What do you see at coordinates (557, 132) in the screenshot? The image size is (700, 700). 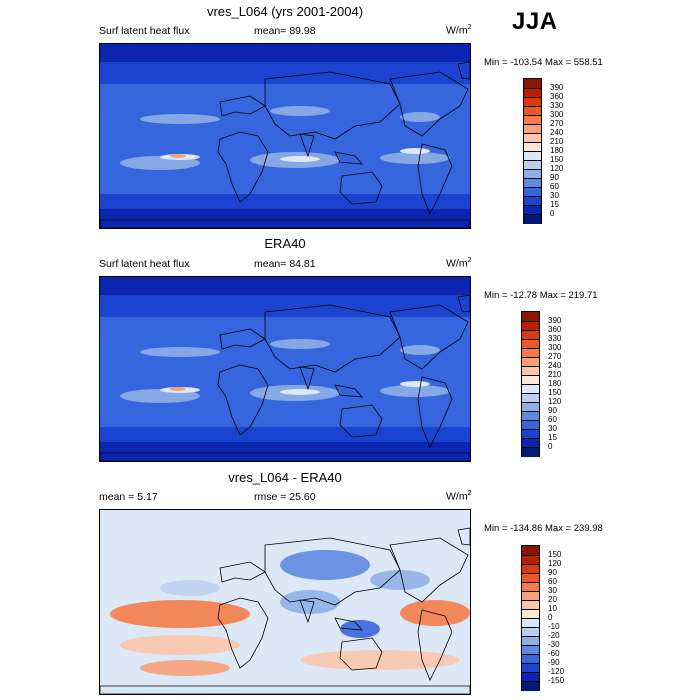 I see `colorbar-label: 240` at bounding box center [557, 132].